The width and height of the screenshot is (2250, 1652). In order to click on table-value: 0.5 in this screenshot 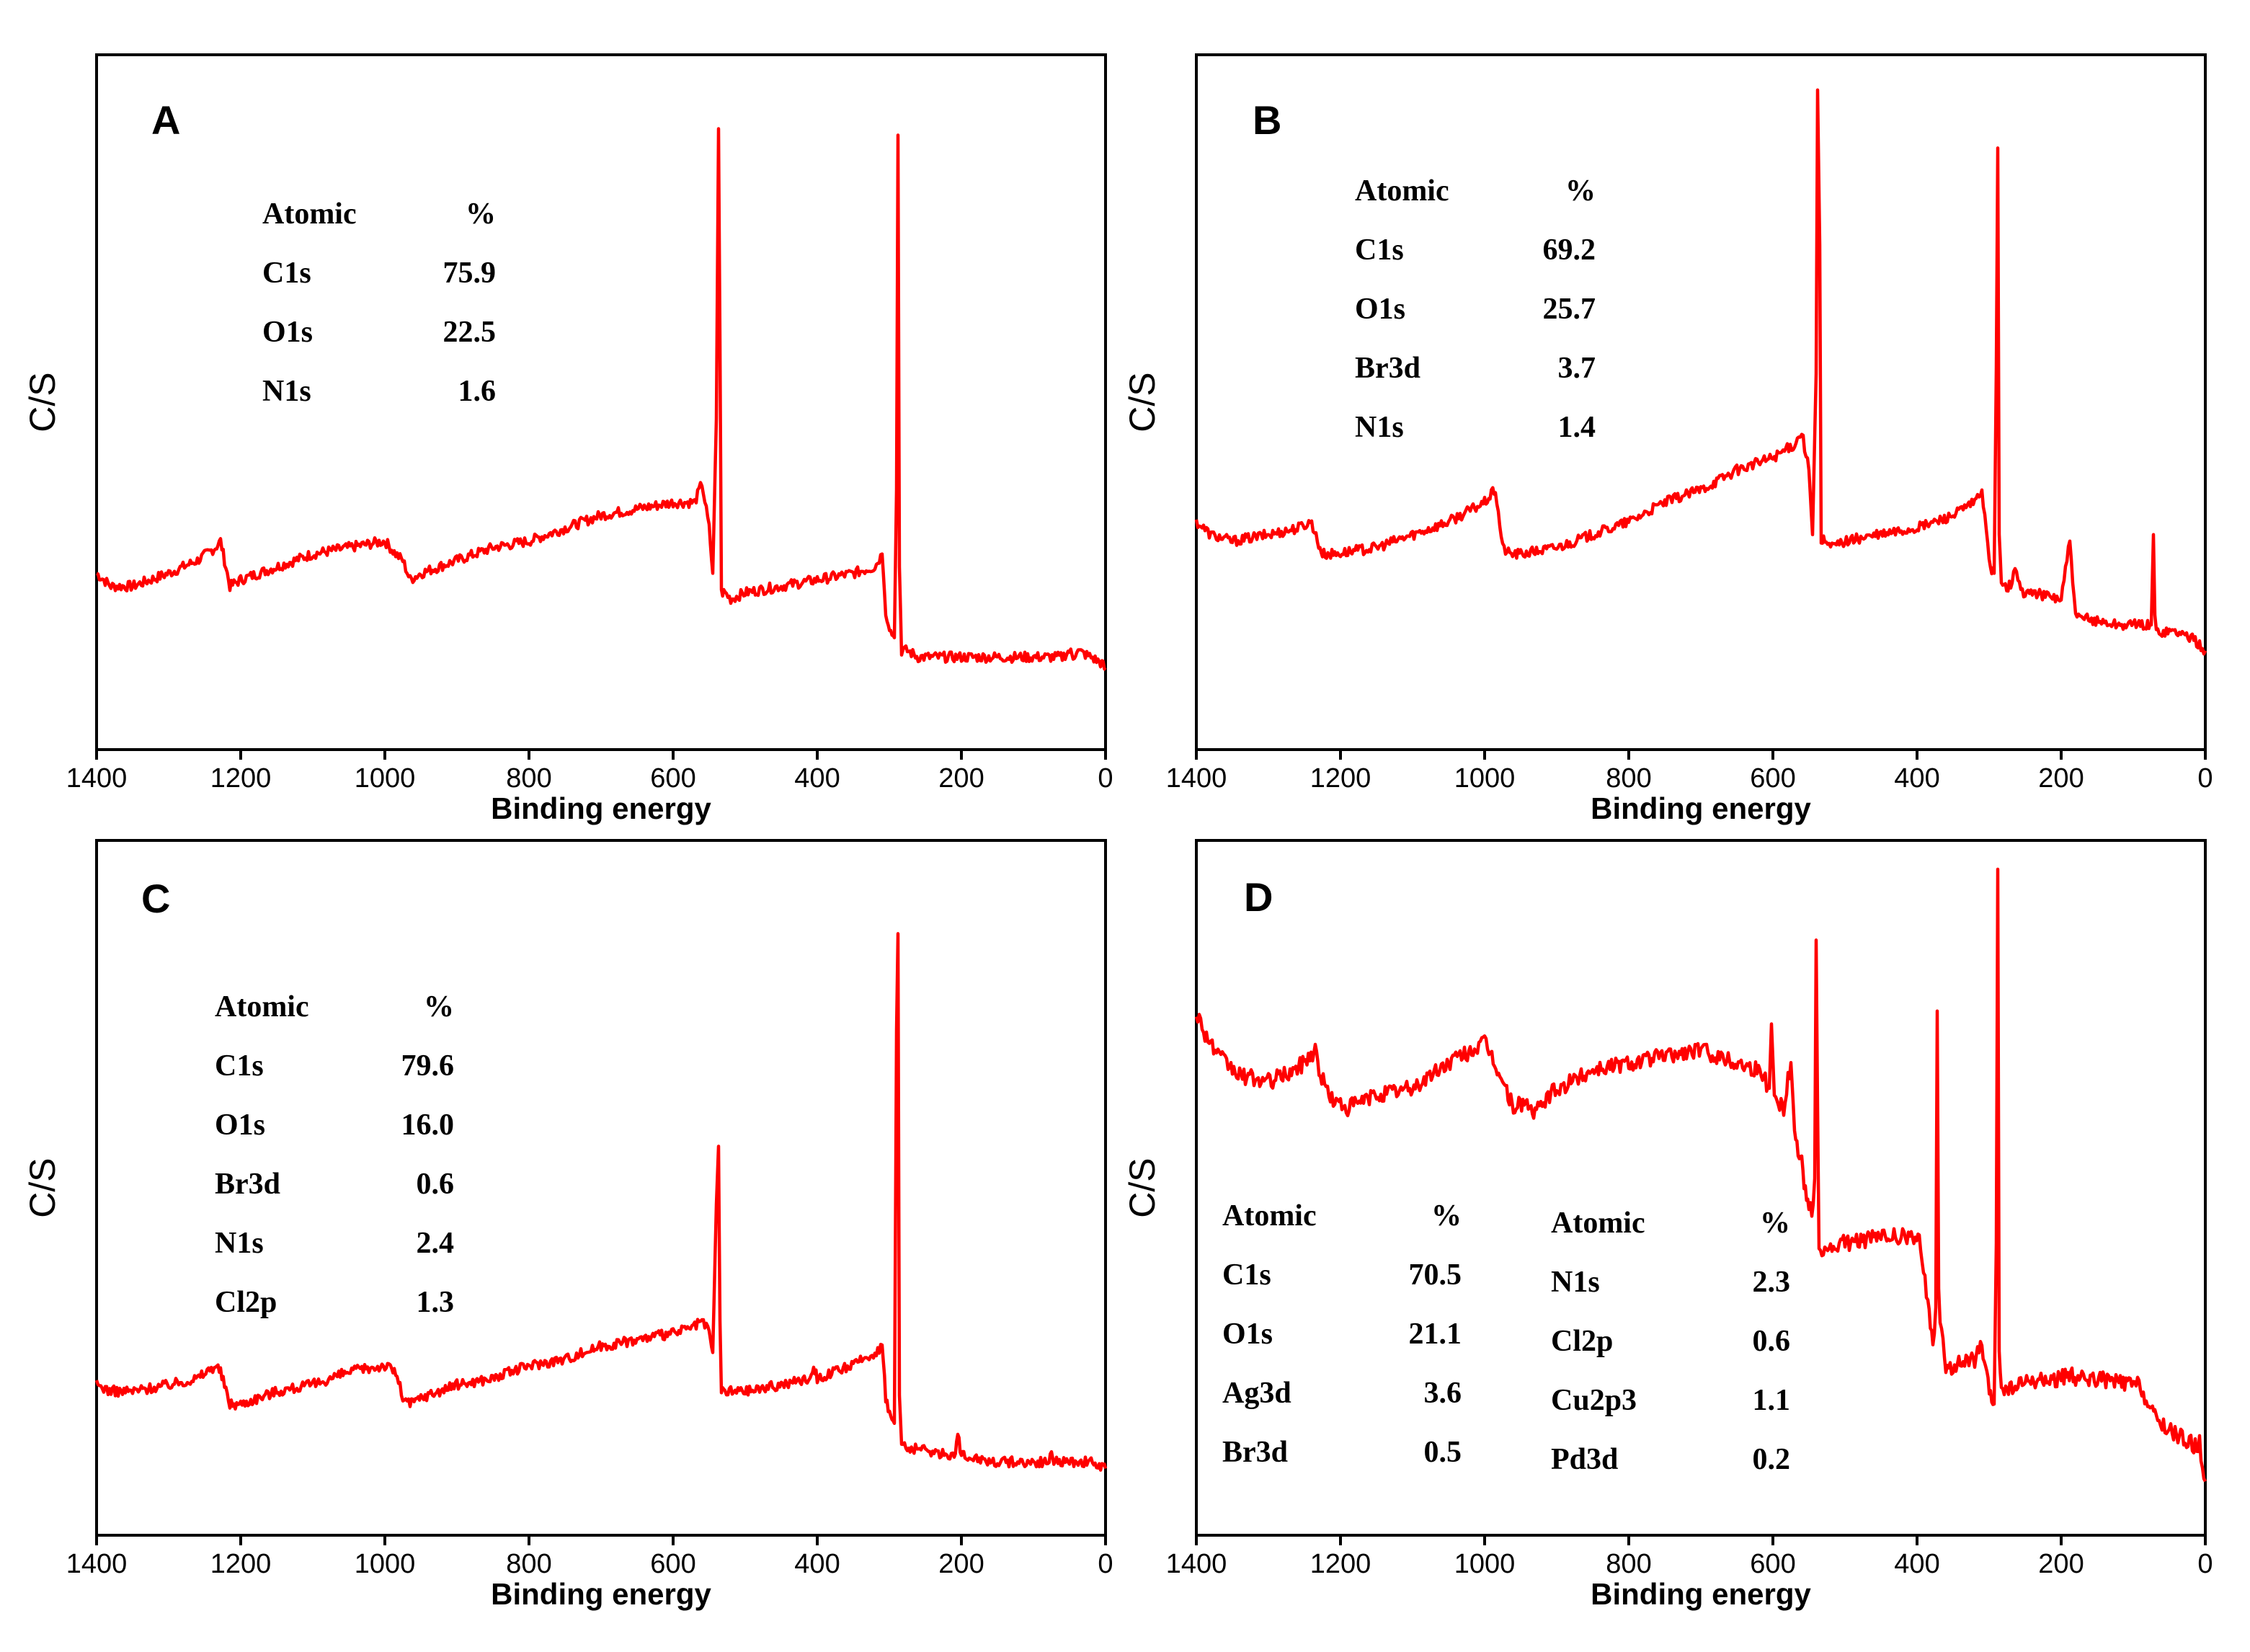, I will do `click(1443, 1452)`.